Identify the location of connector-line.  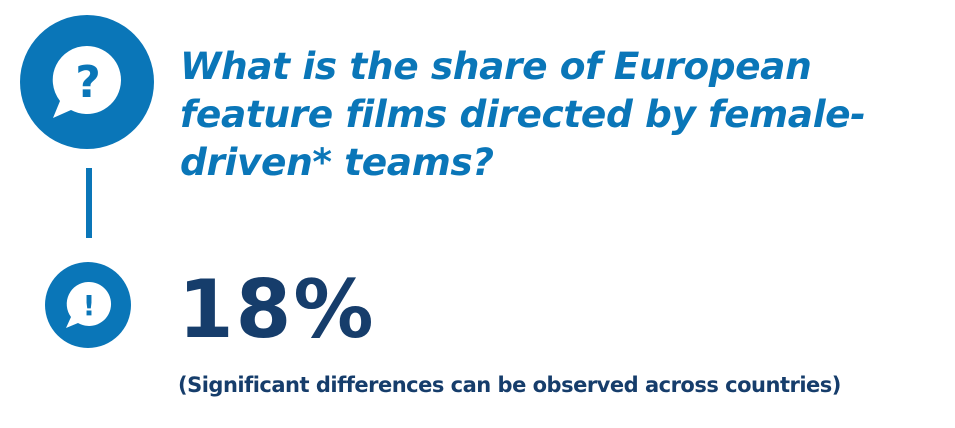
(89, 203).